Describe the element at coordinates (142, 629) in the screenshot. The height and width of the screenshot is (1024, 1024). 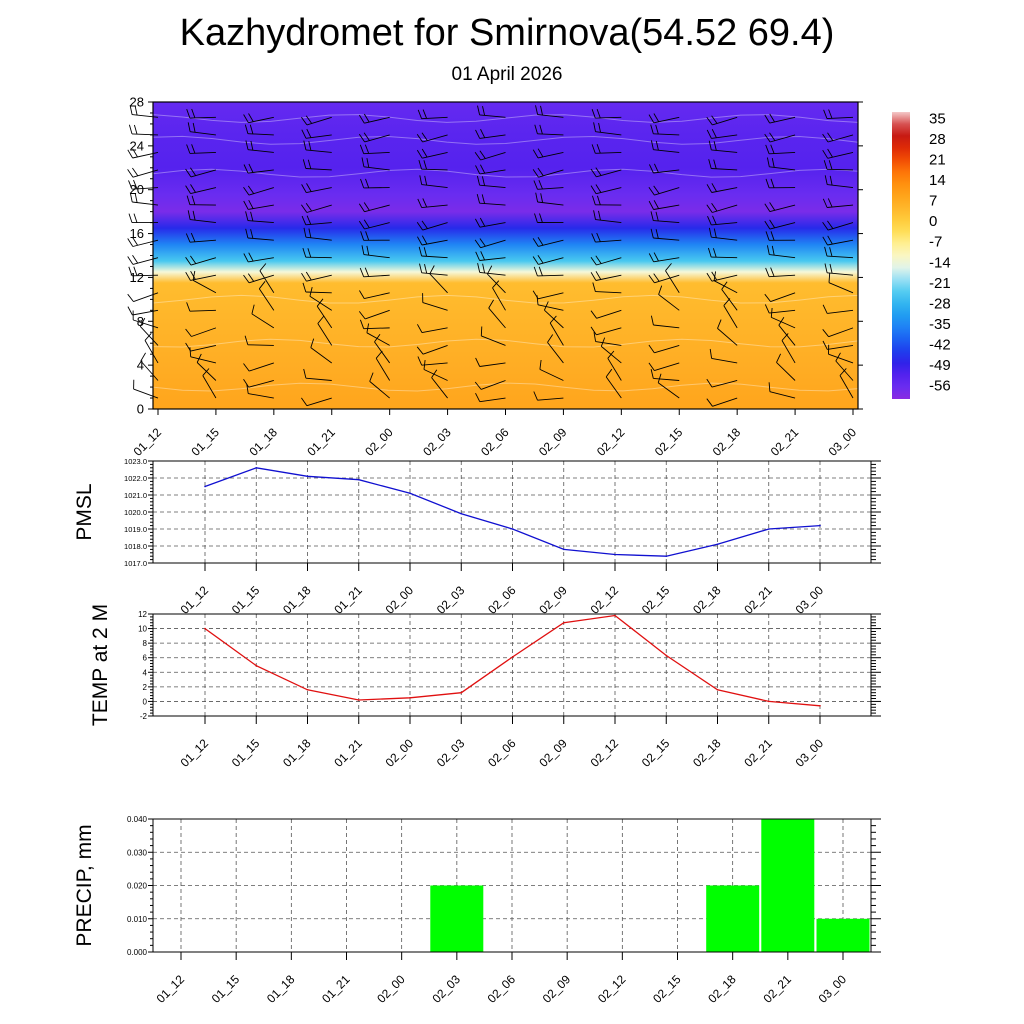
I see `y-tick-label: 10` at that location.